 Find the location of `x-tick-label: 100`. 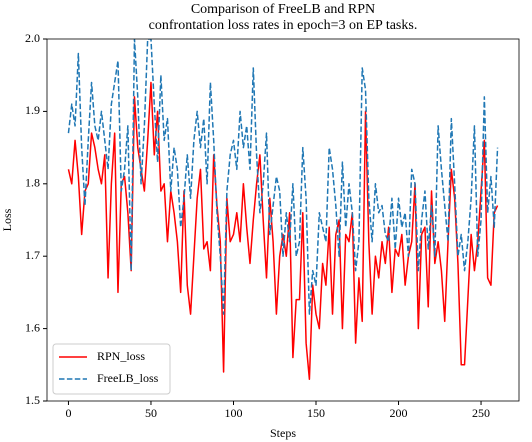

x-tick-label: 100 is located at coordinates (233, 413).